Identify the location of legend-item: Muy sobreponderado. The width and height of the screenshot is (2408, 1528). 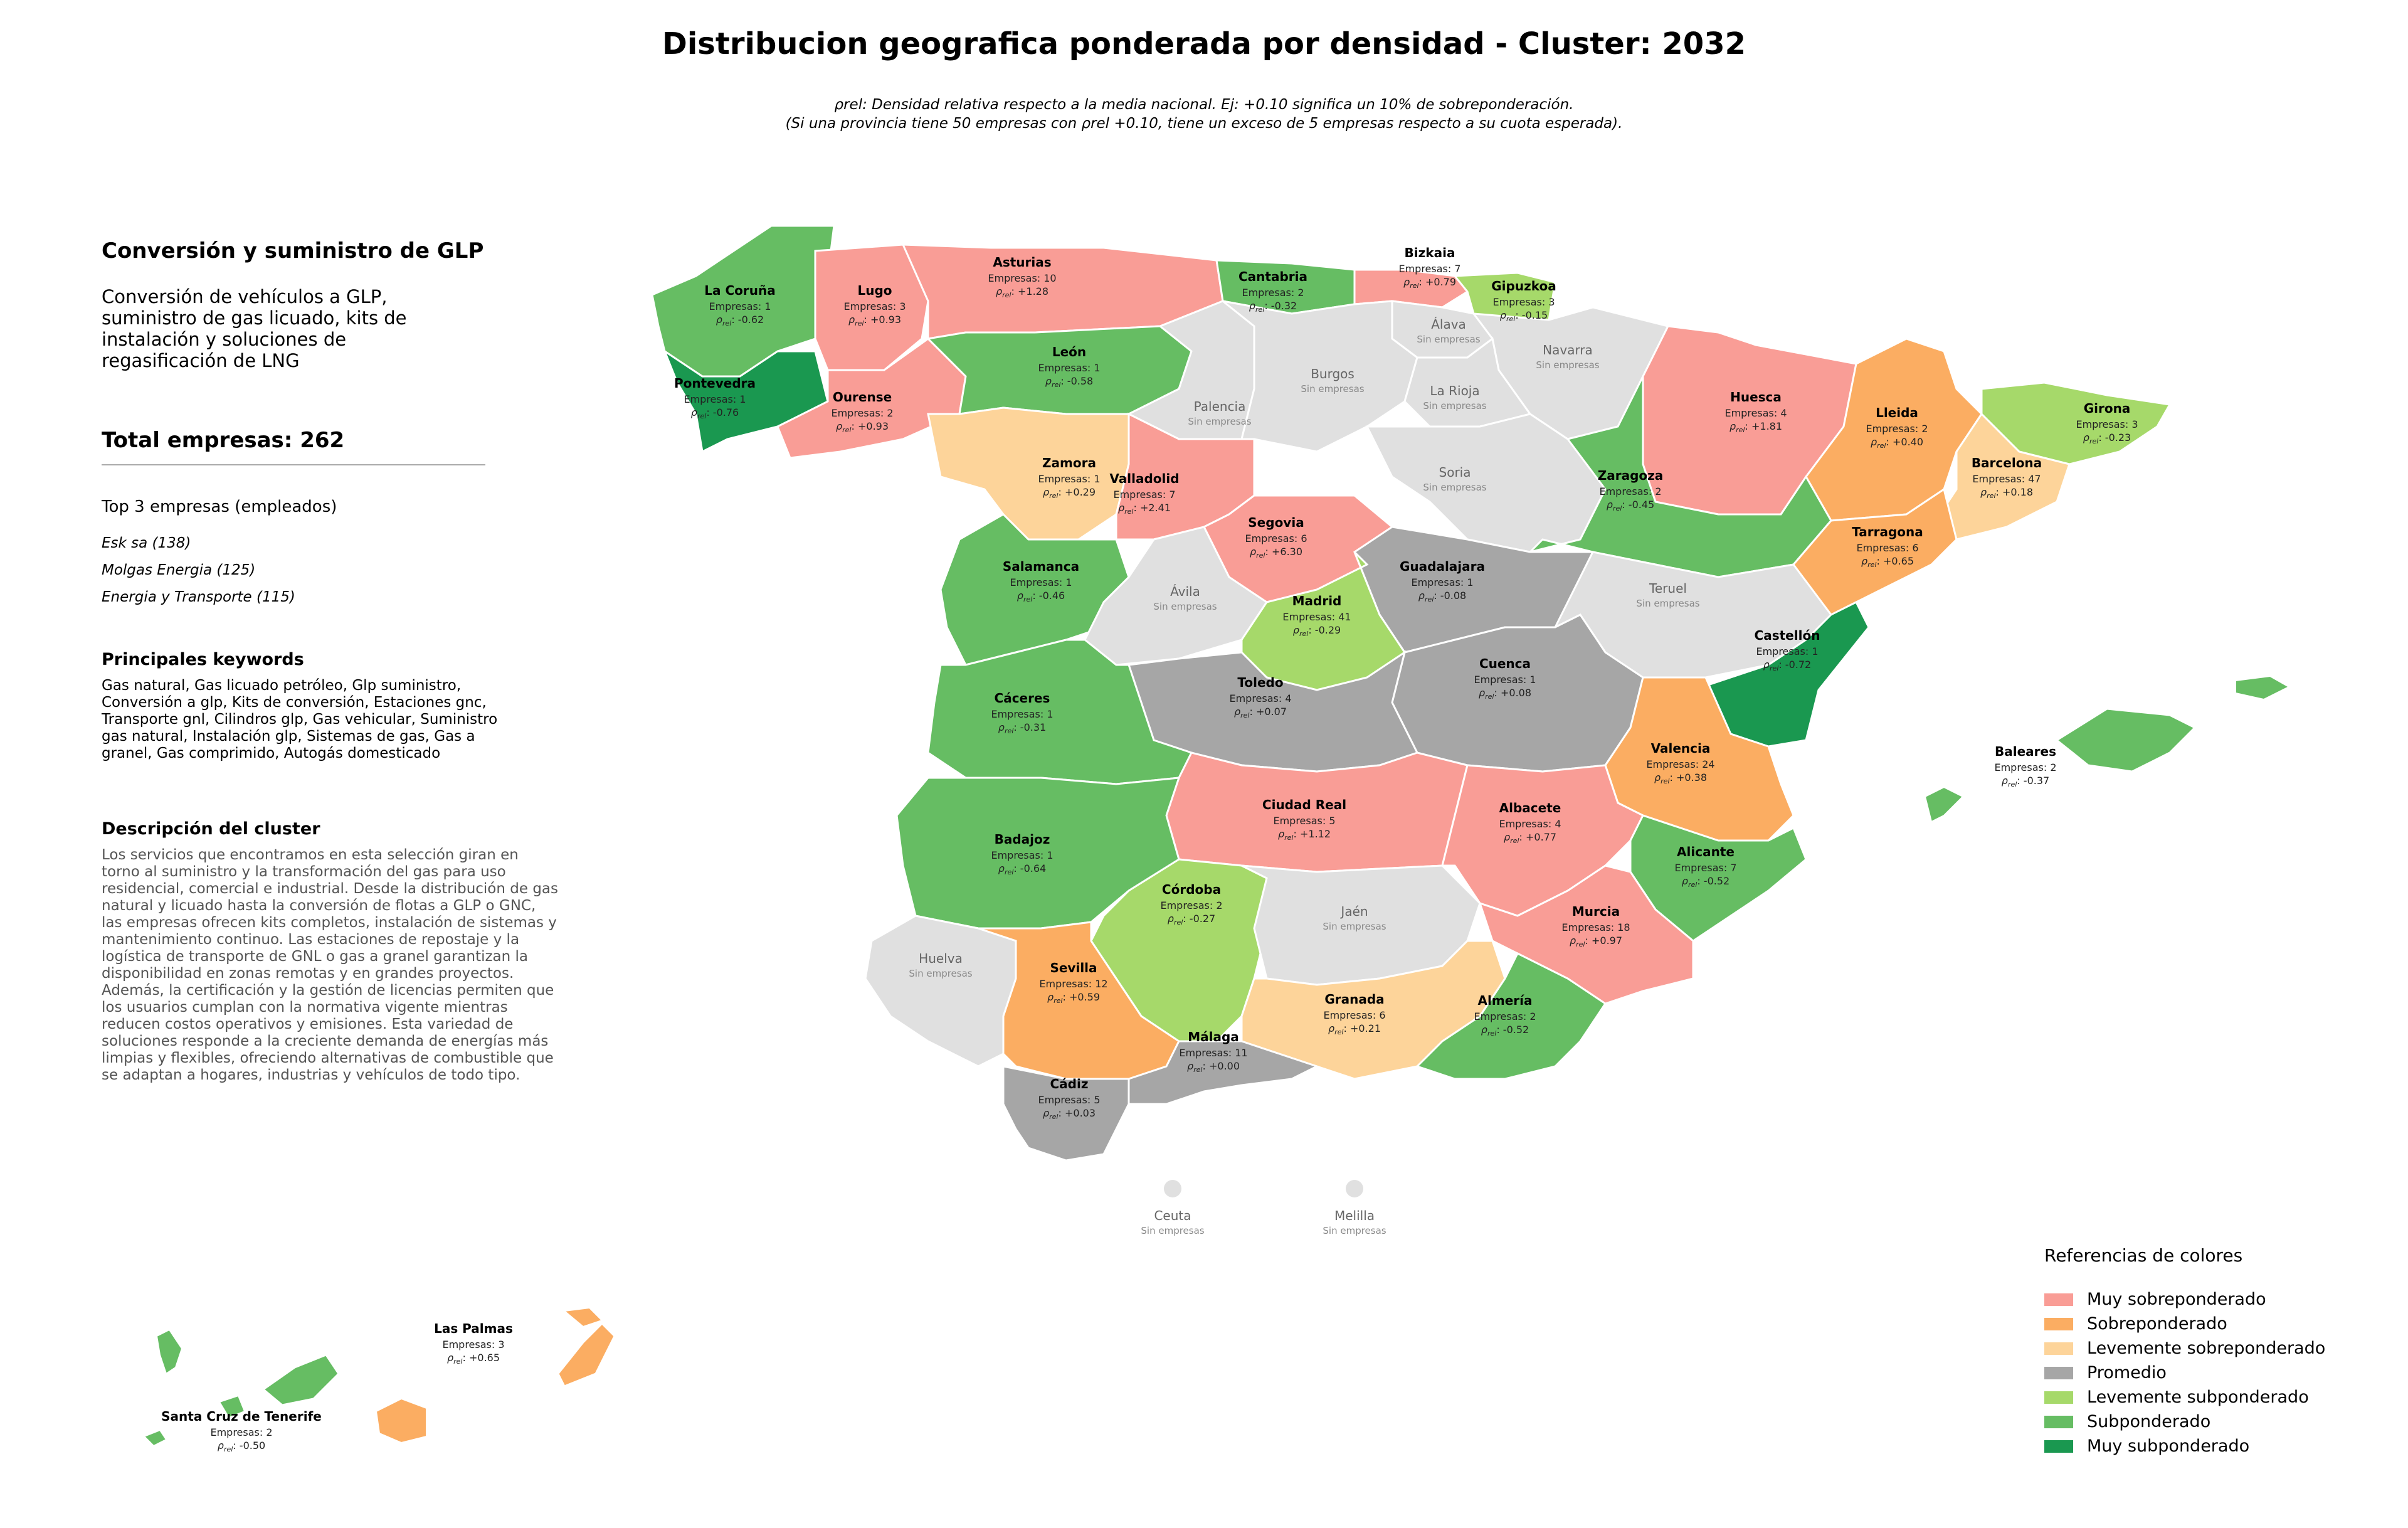
(2184, 1300).